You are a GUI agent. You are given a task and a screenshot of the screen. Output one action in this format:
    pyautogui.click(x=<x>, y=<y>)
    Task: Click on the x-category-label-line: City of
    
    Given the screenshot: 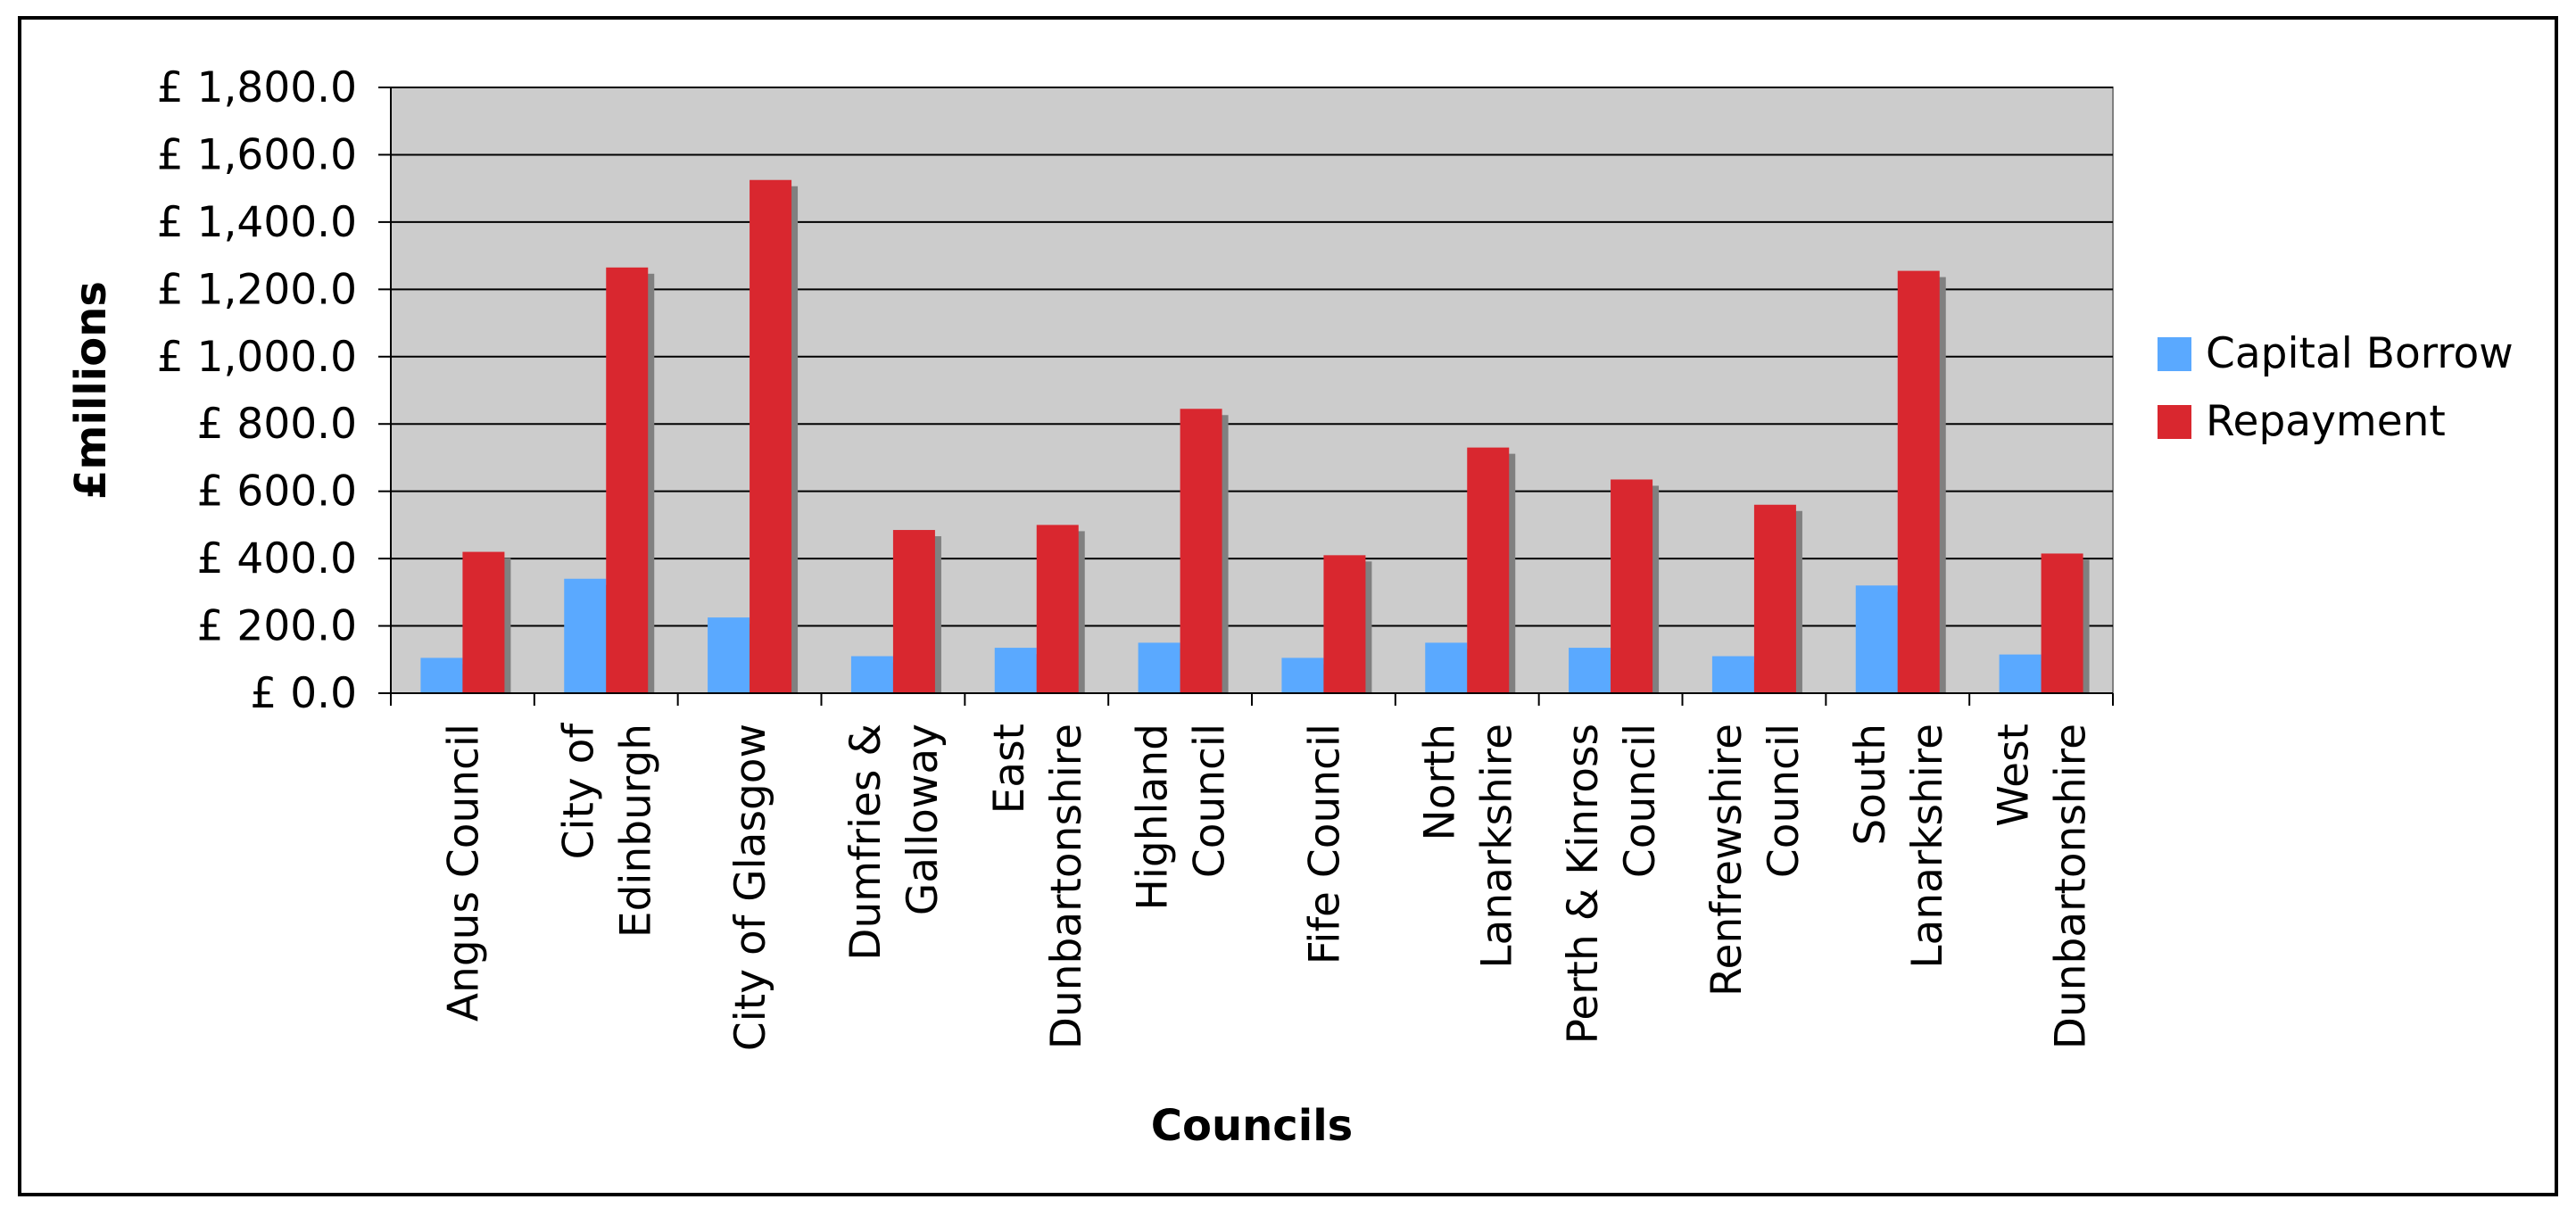 What is the action you would take?
    pyautogui.click(x=578, y=792)
    